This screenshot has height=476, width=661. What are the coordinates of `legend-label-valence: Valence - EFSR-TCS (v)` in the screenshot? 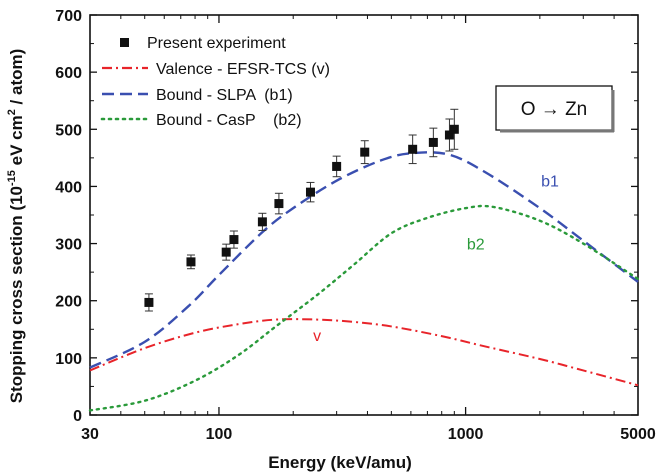 It's located at (243, 69).